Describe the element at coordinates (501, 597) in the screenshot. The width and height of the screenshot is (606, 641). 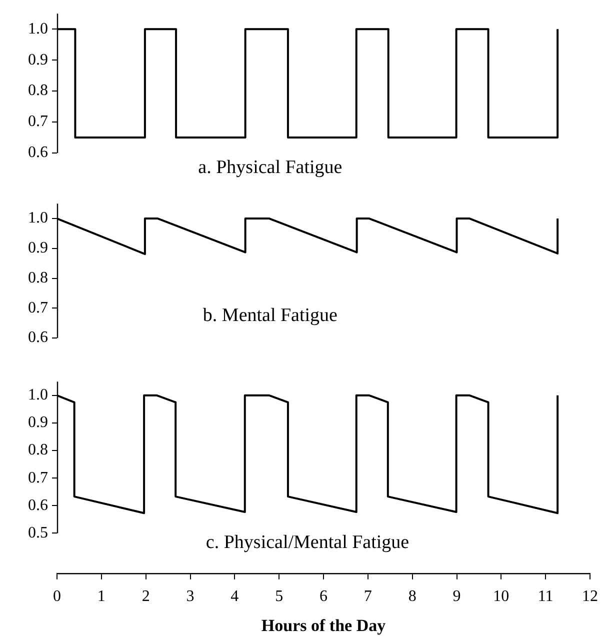
I see `x-tick-label: 10` at that location.